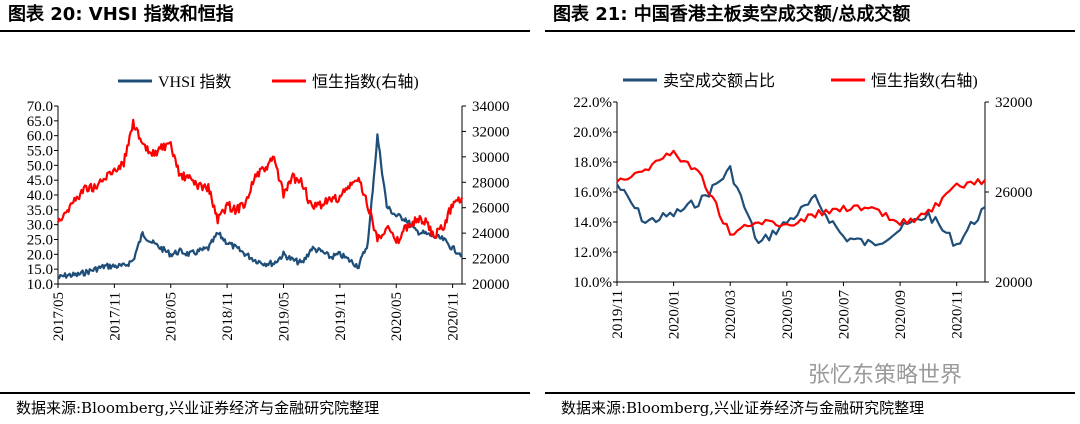  What do you see at coordinates (491, 107) in the screenshot?
I see `right-tick-label: 34000` at bounding box center [491, 107].